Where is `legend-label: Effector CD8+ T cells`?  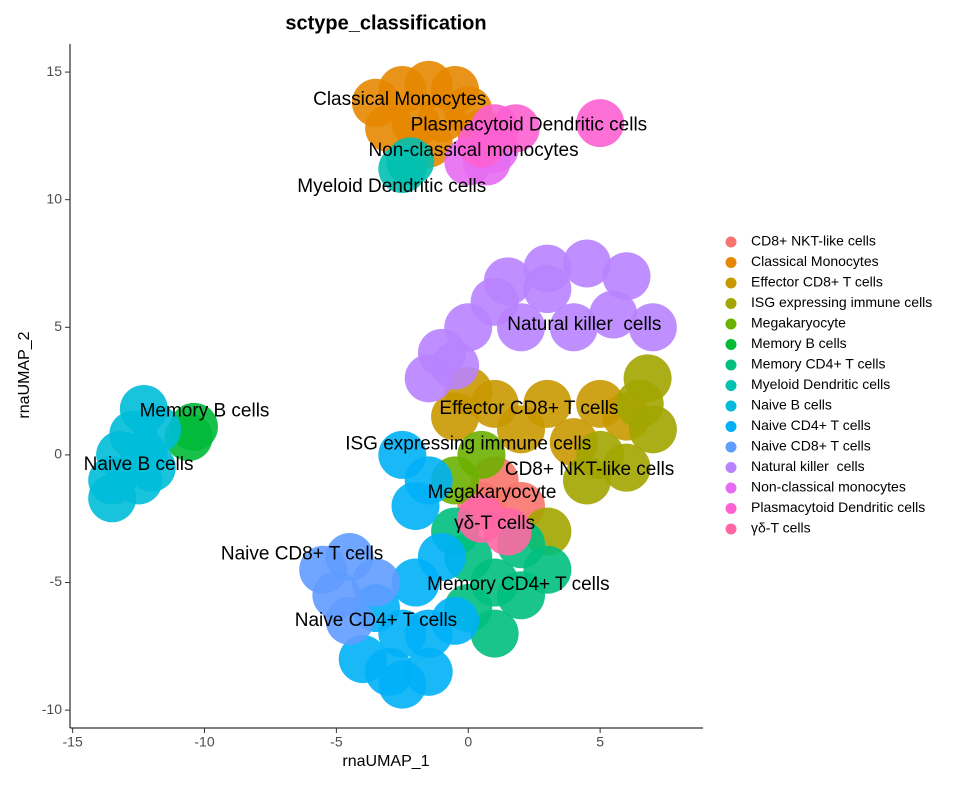
legend-label: Effector CD8+ T cells is located at coordinates (817, 282).